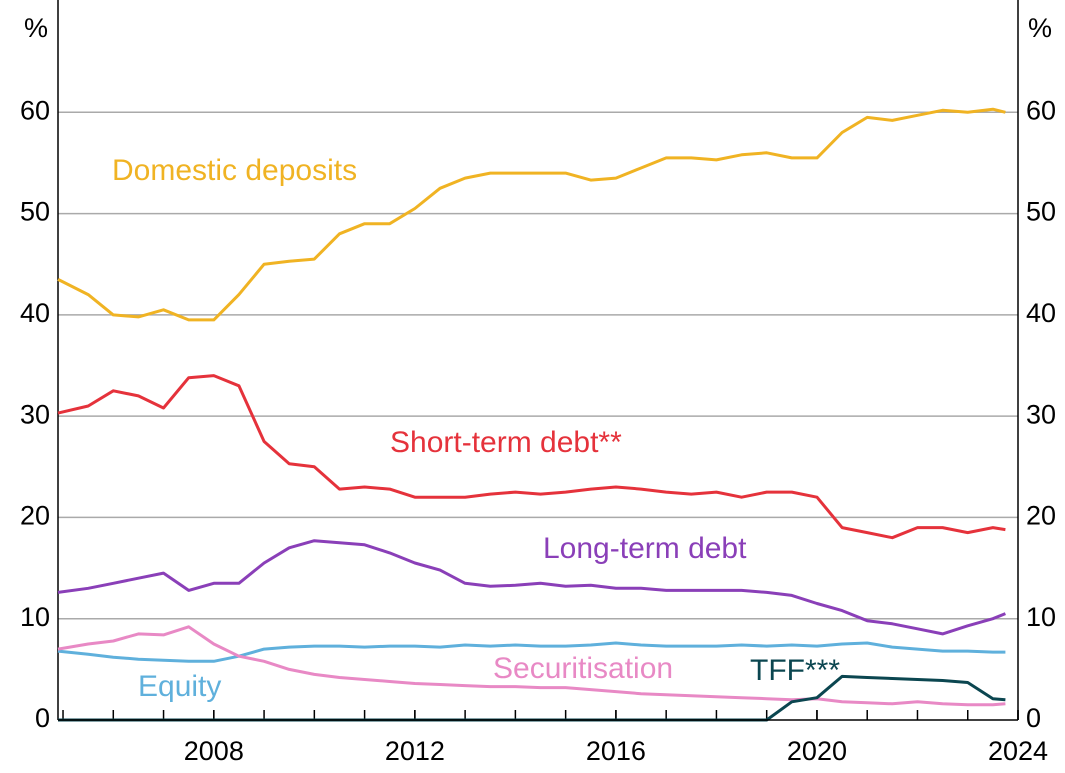 This screenshot has width=1065, height=773. Describe the element at coordinates (35, 414) in the screenshot. I see `y-tick-label: 30` at that location.